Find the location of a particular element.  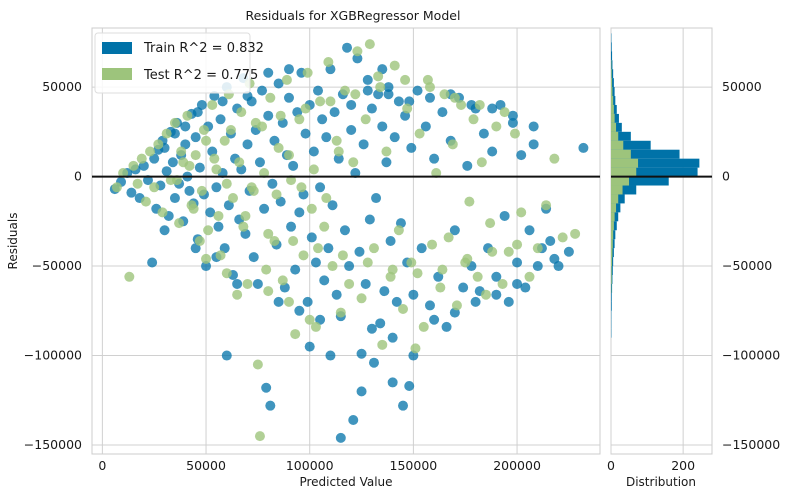

histogram-frame is located at coordinates (661, 241).